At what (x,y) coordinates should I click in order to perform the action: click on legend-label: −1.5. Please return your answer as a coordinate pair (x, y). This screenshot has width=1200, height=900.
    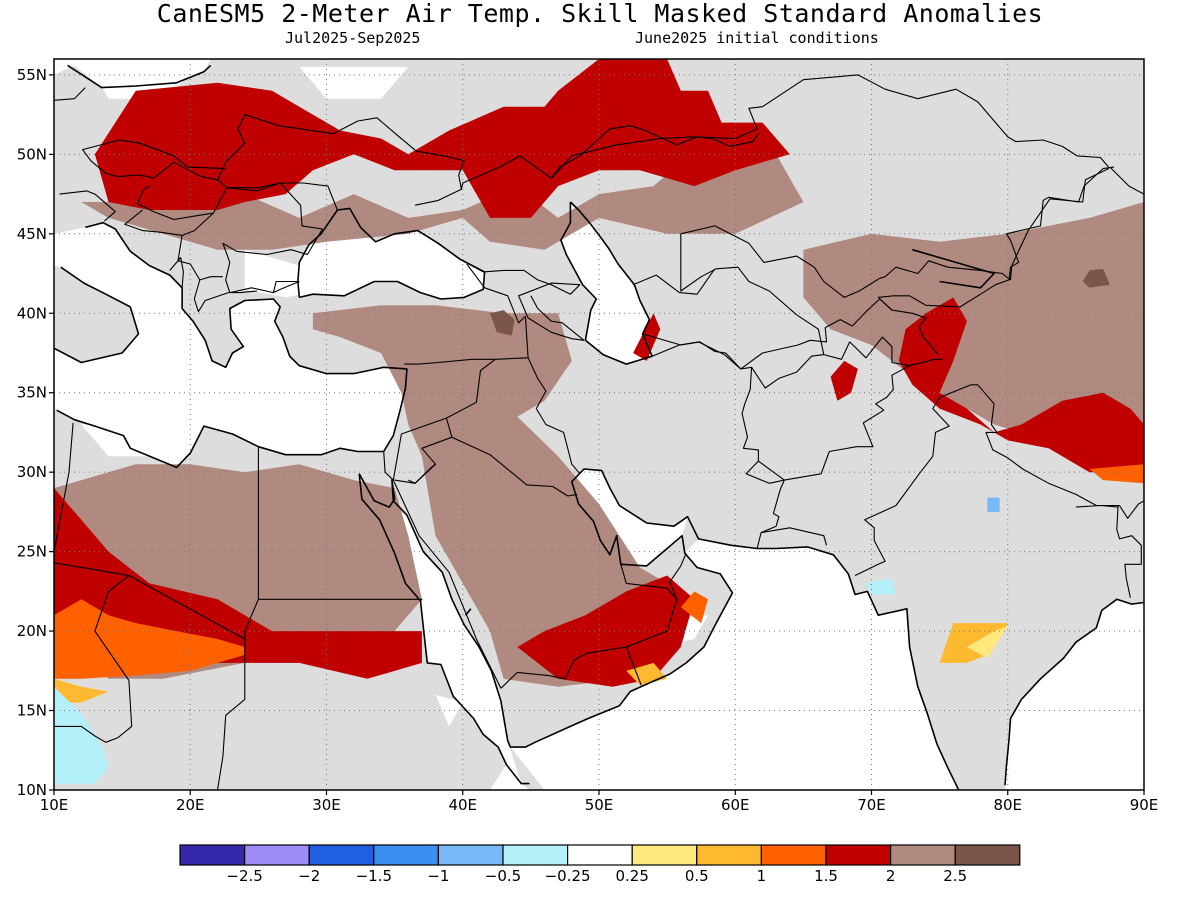
    Looking at the image, I should click on (374, 876).